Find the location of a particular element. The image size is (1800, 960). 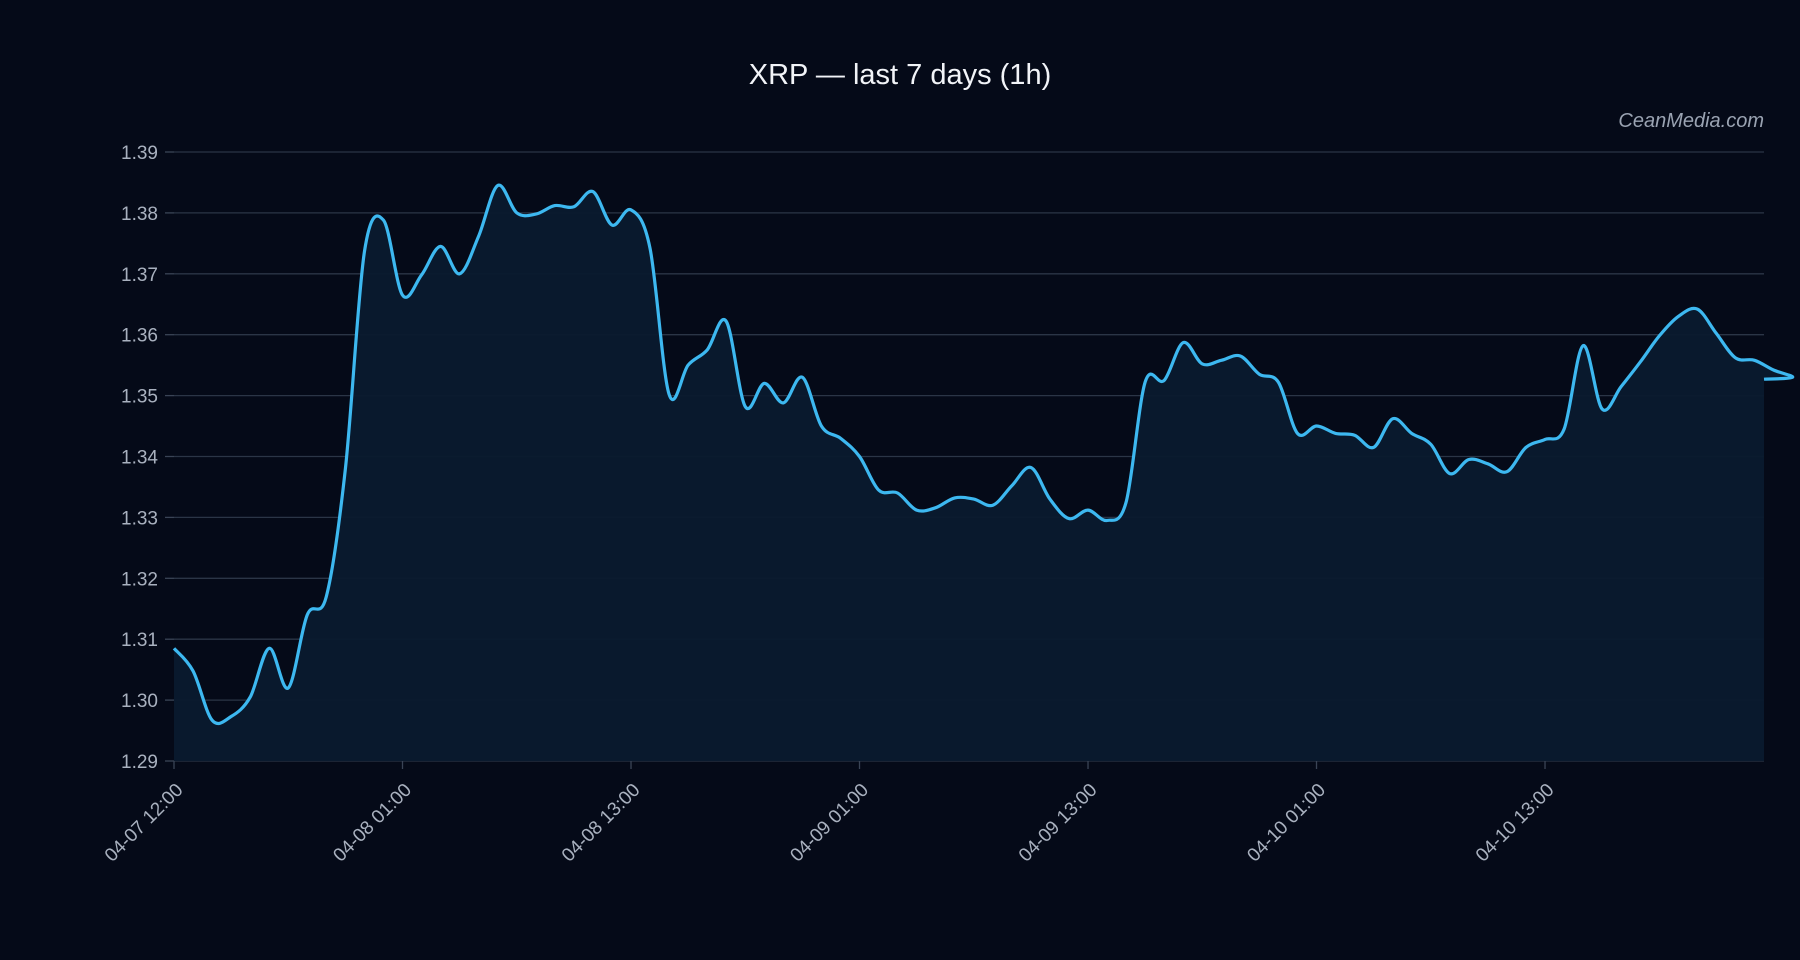

y-tick-label: 1.39 is located at coordinates (139, 153).